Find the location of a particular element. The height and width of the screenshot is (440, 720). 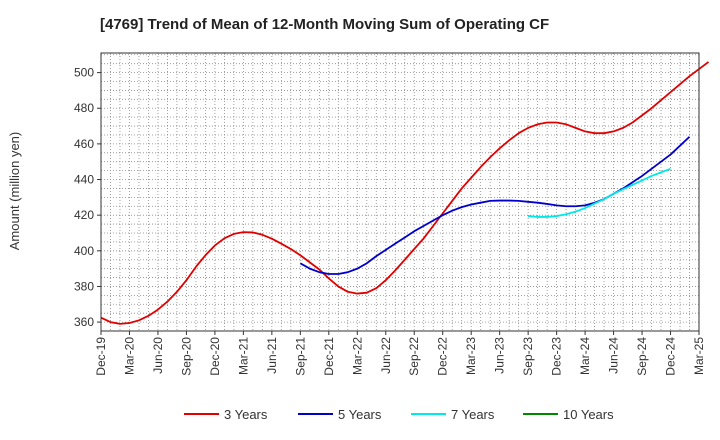

x-tick-label: Sep-23 is located at coordinates (528, 356).